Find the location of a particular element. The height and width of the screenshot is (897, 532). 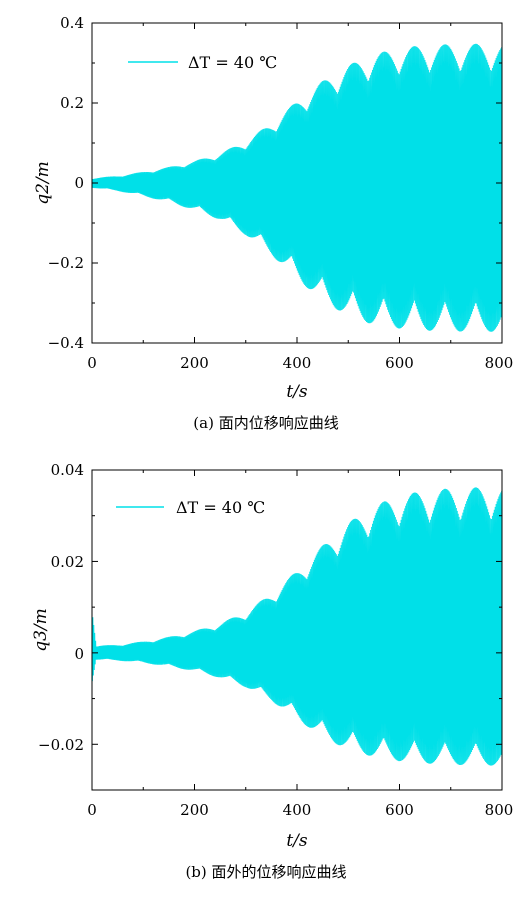

y-tick-labels-a: 0.4 0.2 0 −0.2 −0.4 is located at coordinates (66, 183).